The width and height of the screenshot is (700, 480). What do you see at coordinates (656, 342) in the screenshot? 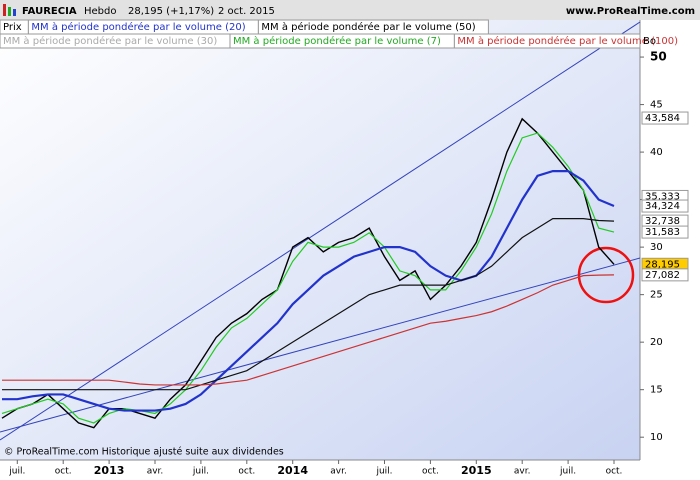
I see `y-tick-label: 20` at bounding box center [656, 342].